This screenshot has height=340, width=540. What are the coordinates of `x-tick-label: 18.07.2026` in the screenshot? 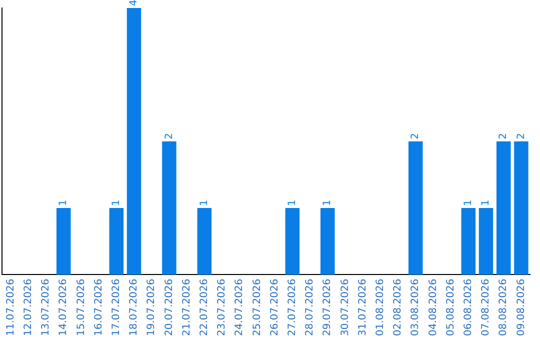 It's located at (134, 307).